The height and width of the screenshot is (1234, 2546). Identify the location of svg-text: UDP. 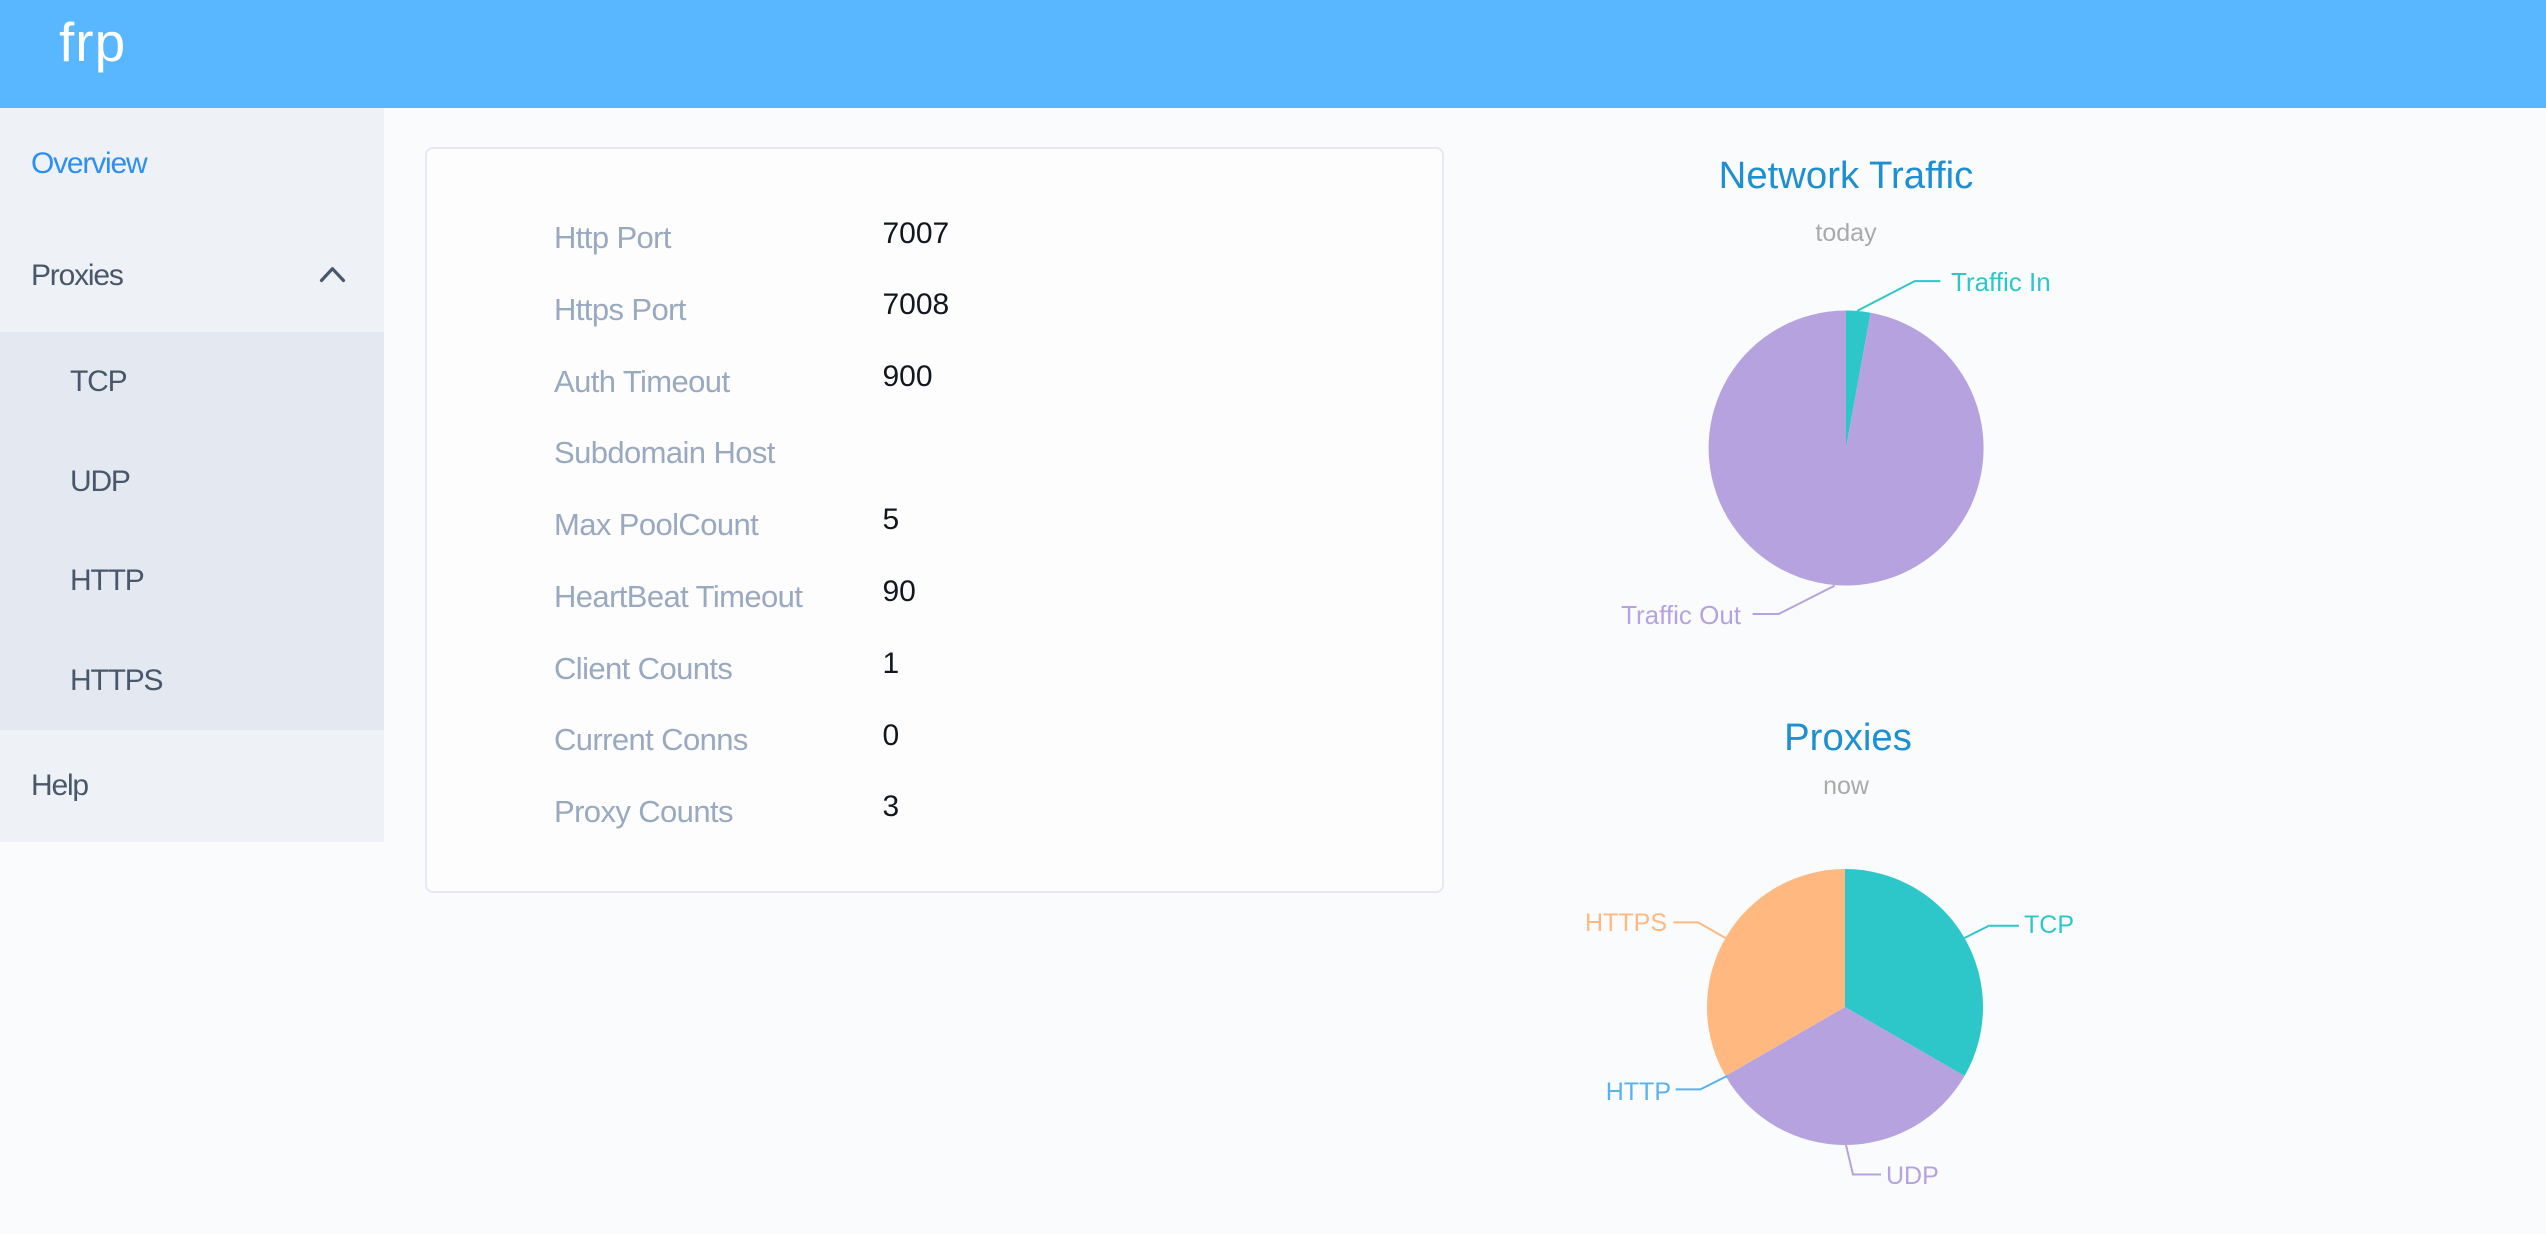
(1912, 1176).